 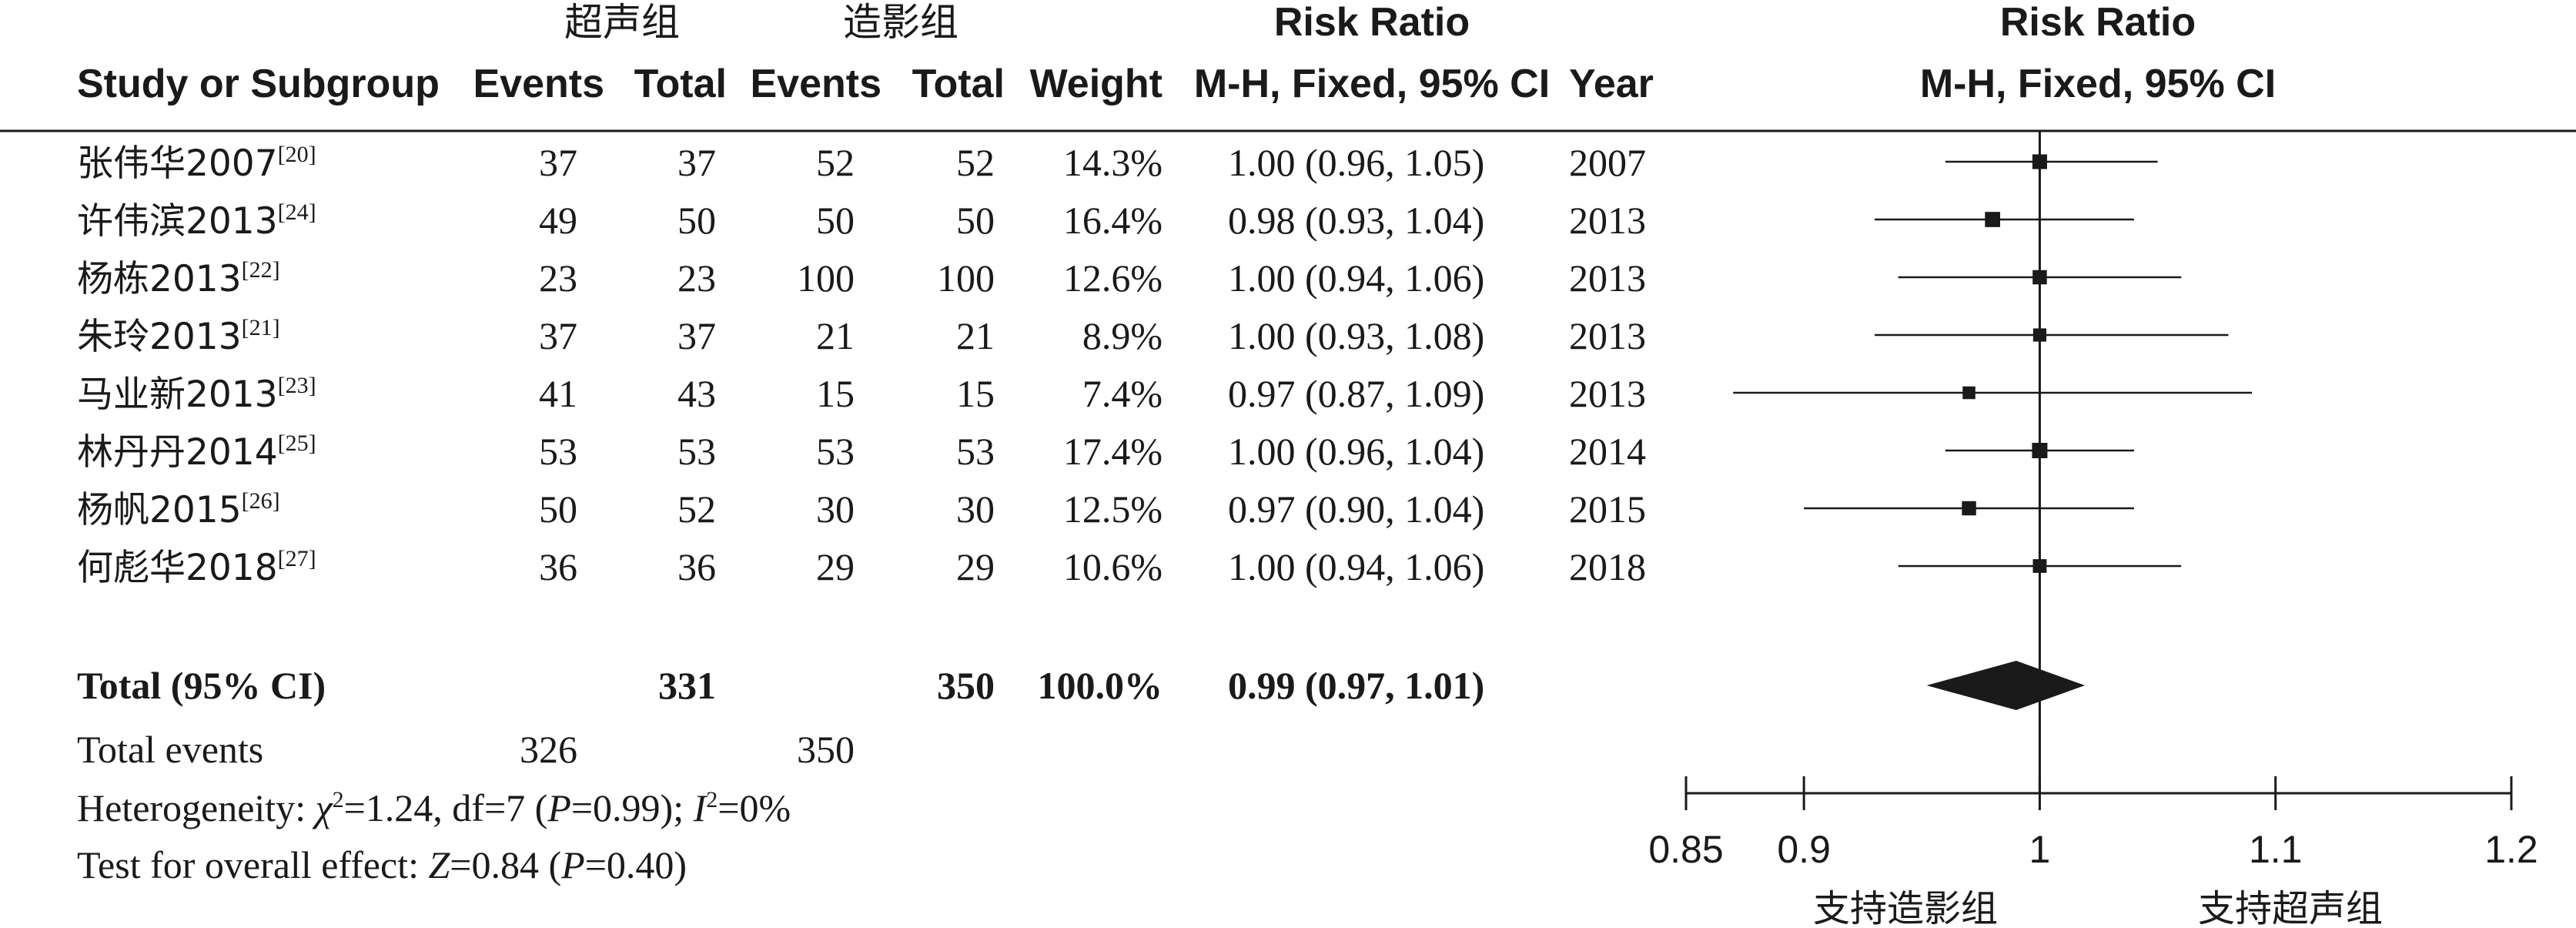 I want to click on ctrl-total-cell: 21, so click(x=975, y=335).